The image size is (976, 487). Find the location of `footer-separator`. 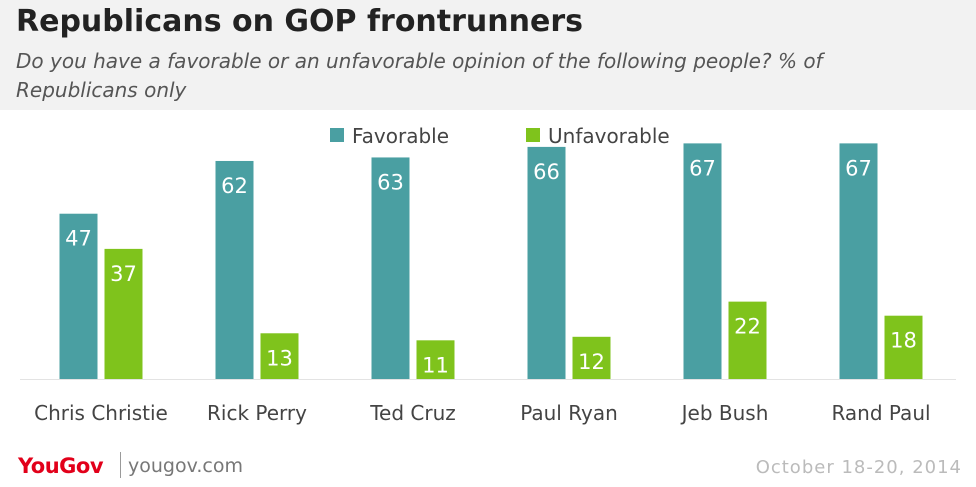

footer-separator is located at coordinates (120, 465).